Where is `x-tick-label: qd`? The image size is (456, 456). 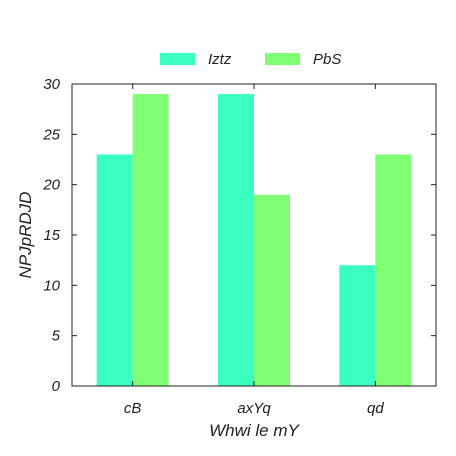
x-tick-label: qd is located at coordinates (375, 408).